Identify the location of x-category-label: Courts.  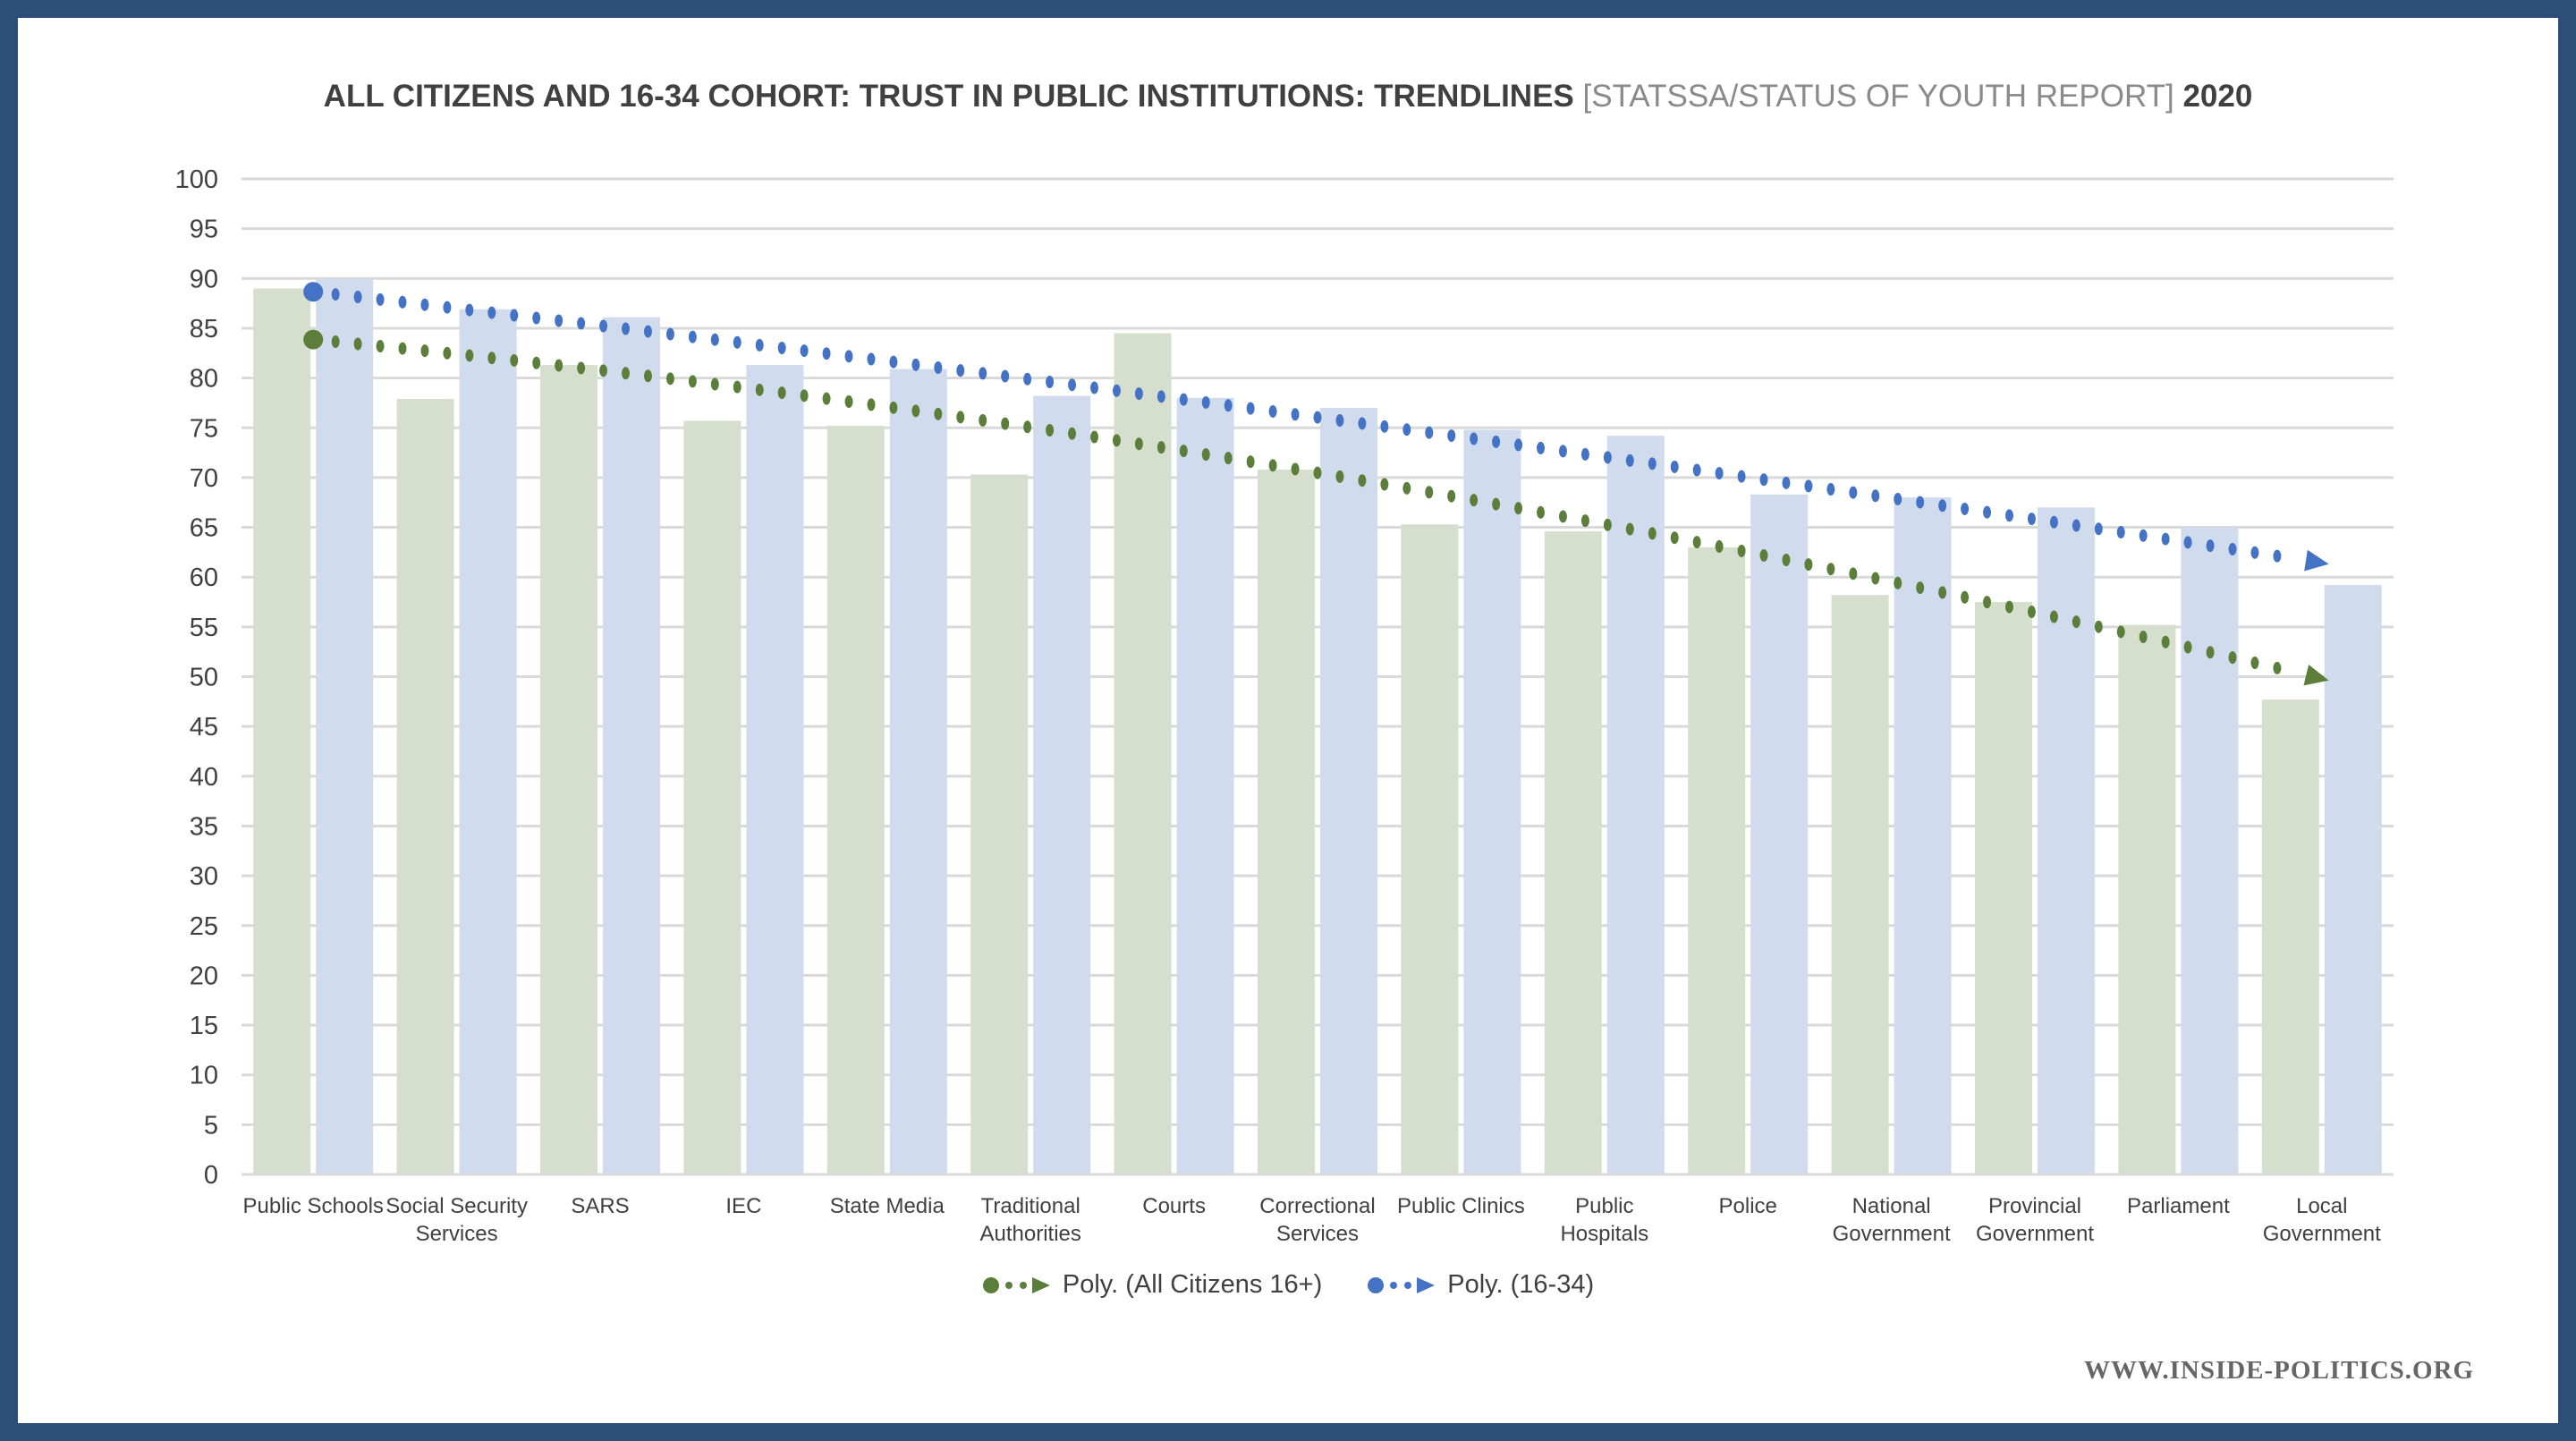
(1174, 1206).